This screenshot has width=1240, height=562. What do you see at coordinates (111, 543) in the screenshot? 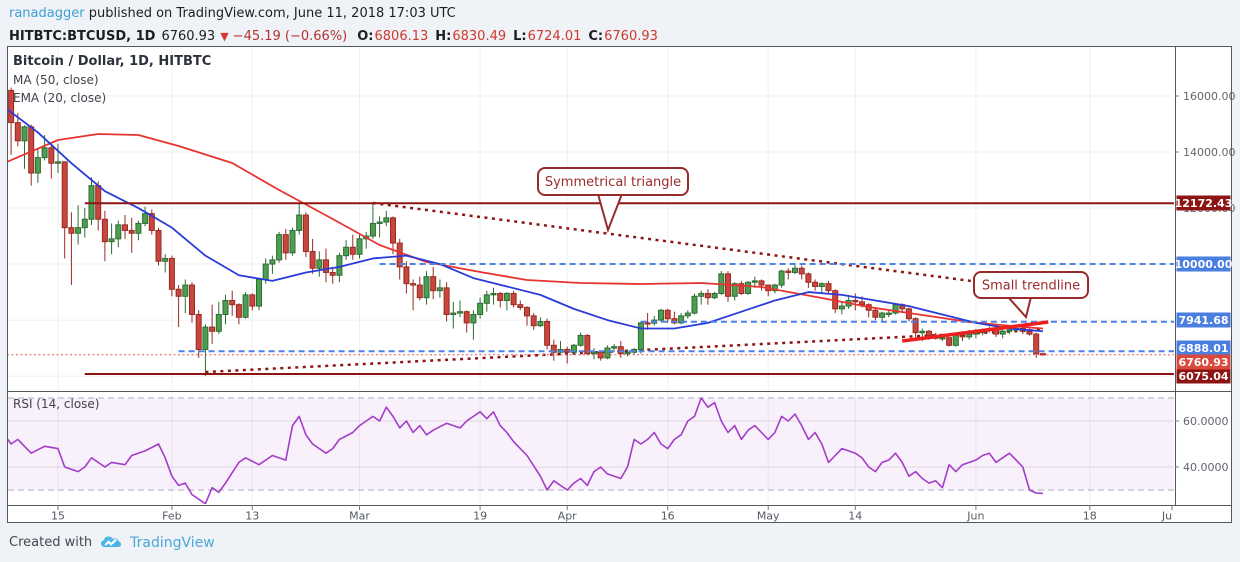
I see `tradingview-logo-icon` at bounding box center [111, 543].